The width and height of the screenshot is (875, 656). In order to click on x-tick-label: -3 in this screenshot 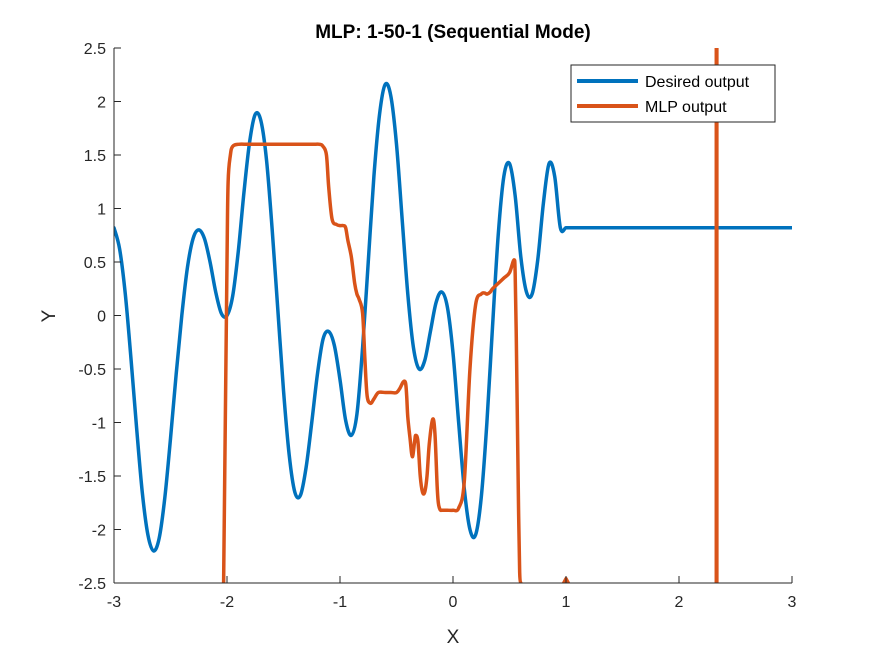, I will do `click(114, 602)`.